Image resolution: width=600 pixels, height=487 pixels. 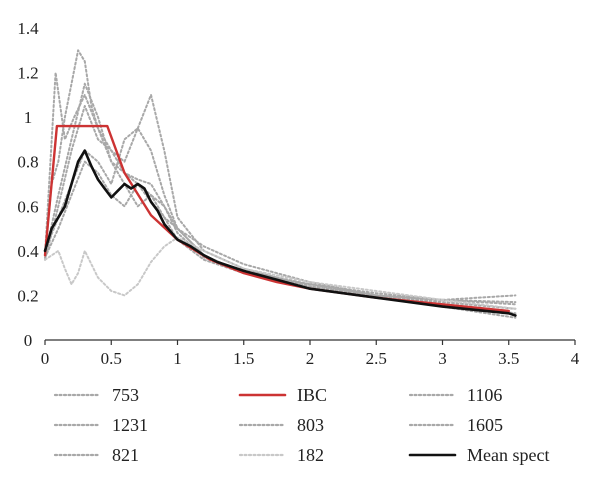 I want to click on x-ticks: 0 0.5 1 1.5 2 2.5 3 3.5 4, so click(x=310, y=354).